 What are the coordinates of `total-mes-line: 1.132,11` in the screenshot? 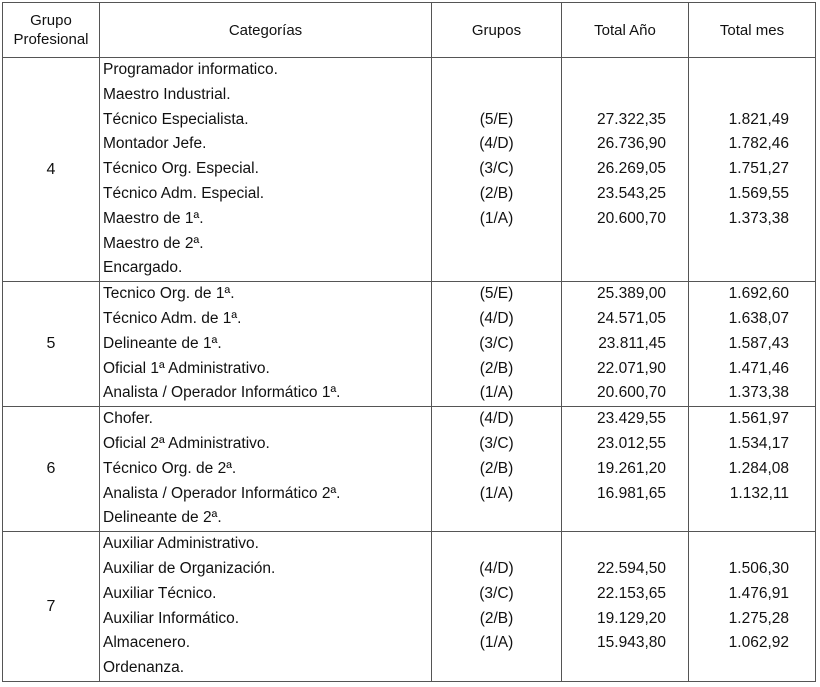 It's located at (759, 493).